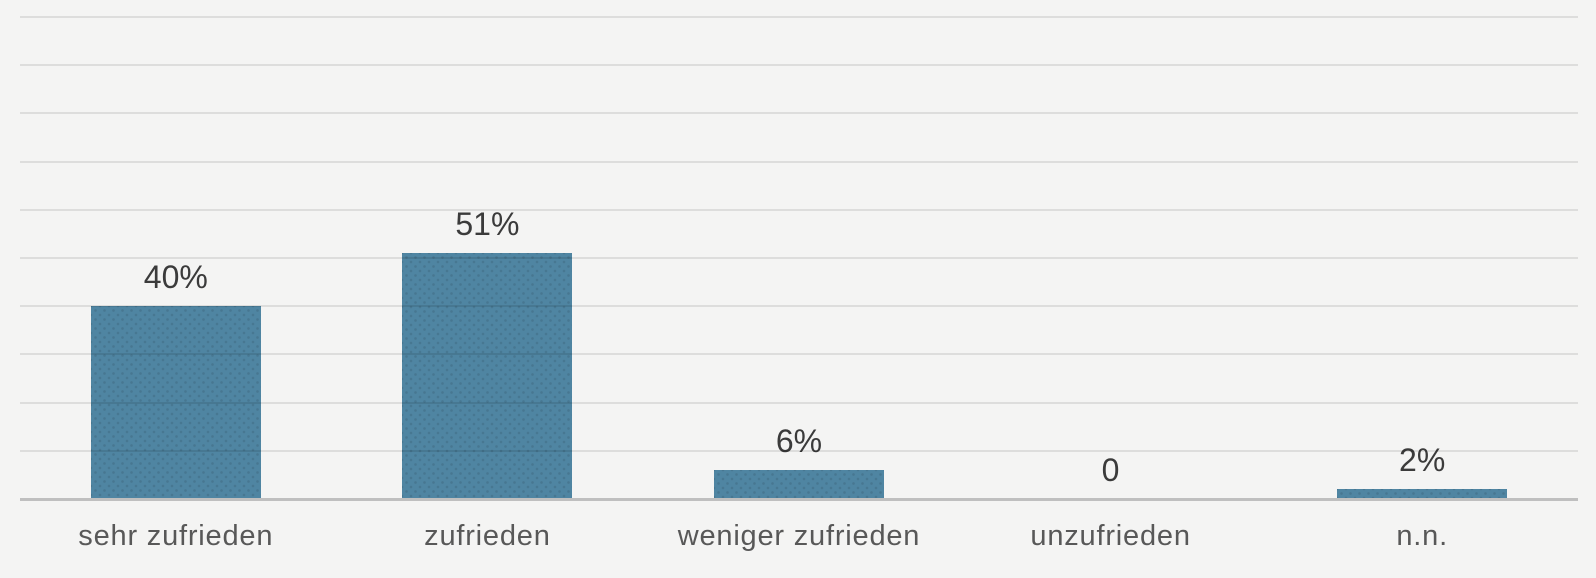  What do you see at coordinates (487, 376) in the screenshot?
I see `bar-zufrieden` at bounding box center [487, 376].